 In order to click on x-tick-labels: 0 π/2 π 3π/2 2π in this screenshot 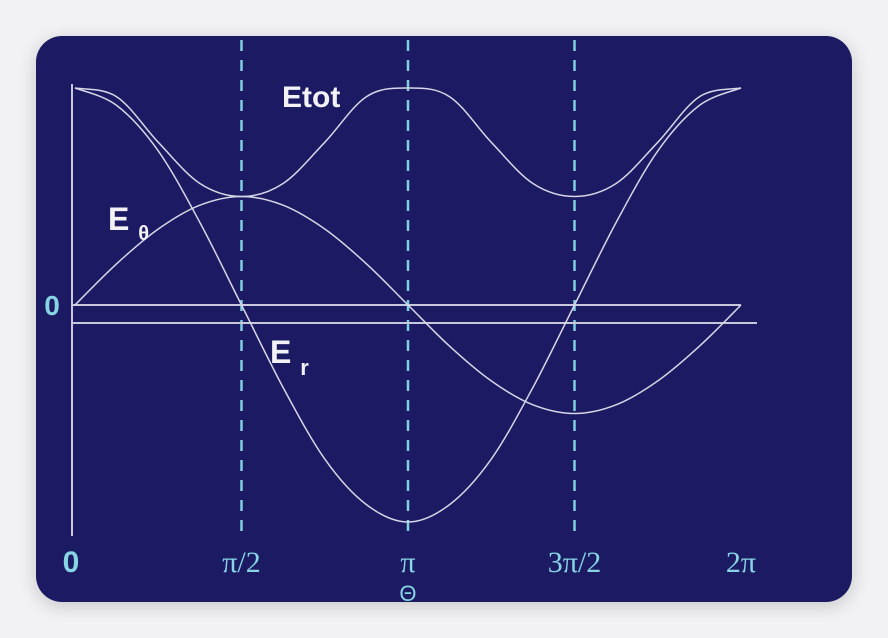, I will do `click(409, 562)`.